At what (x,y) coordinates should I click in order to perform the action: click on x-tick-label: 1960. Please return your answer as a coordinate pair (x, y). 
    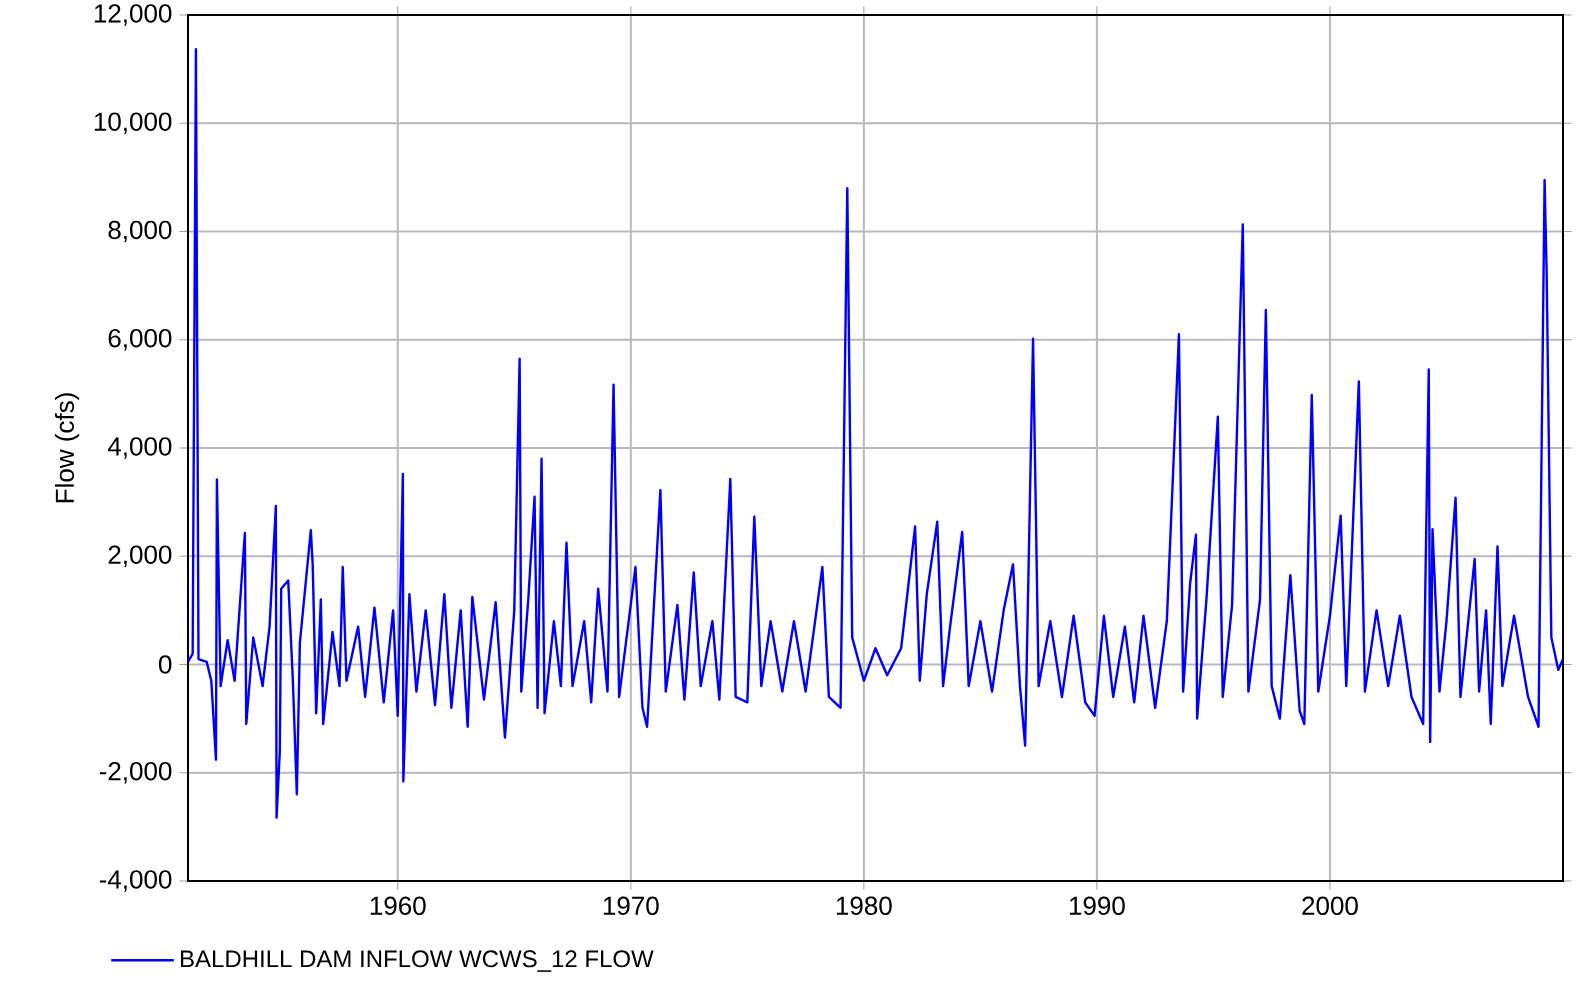
    Looking at the image, I should click on (398, 905).